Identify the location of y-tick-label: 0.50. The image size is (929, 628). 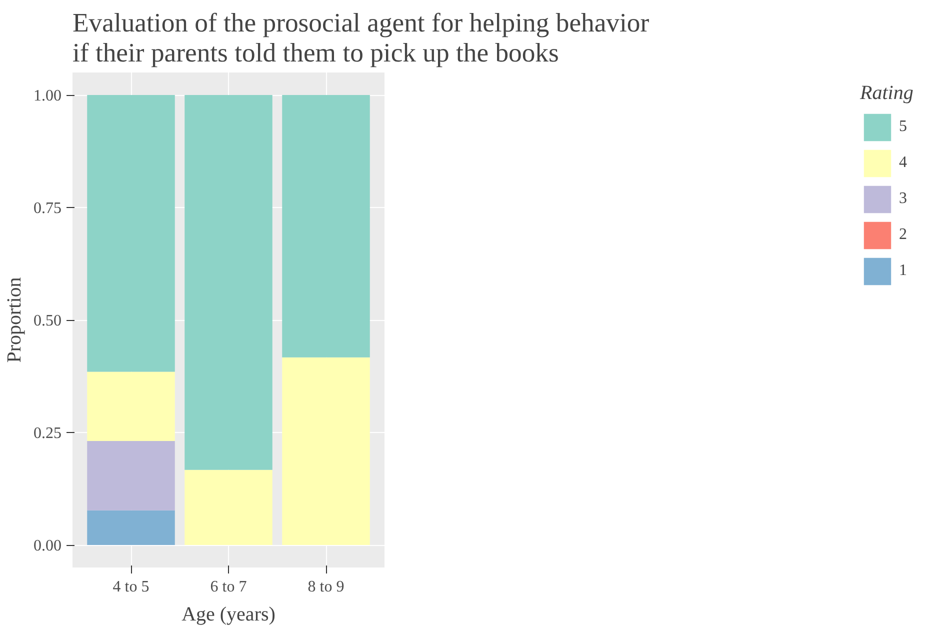
(48, 321).